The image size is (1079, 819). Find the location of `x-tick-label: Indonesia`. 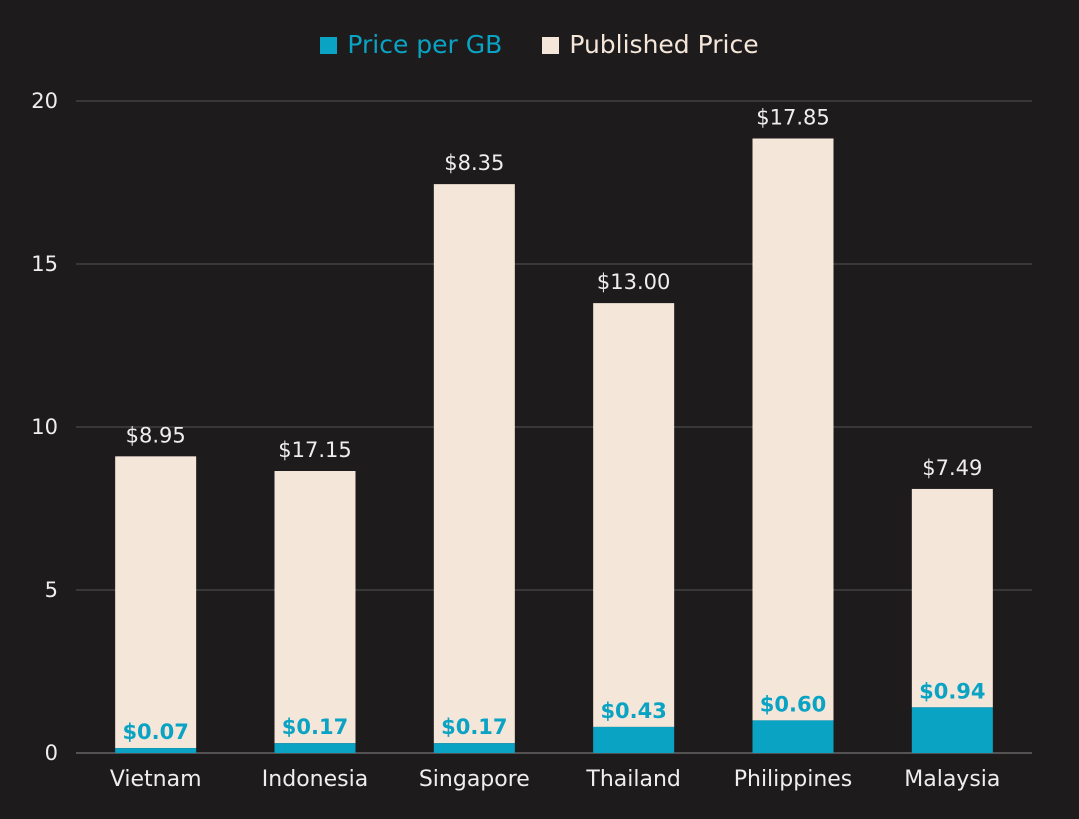

x-tick-label: Indonesia is located at coordinates (315, 779).